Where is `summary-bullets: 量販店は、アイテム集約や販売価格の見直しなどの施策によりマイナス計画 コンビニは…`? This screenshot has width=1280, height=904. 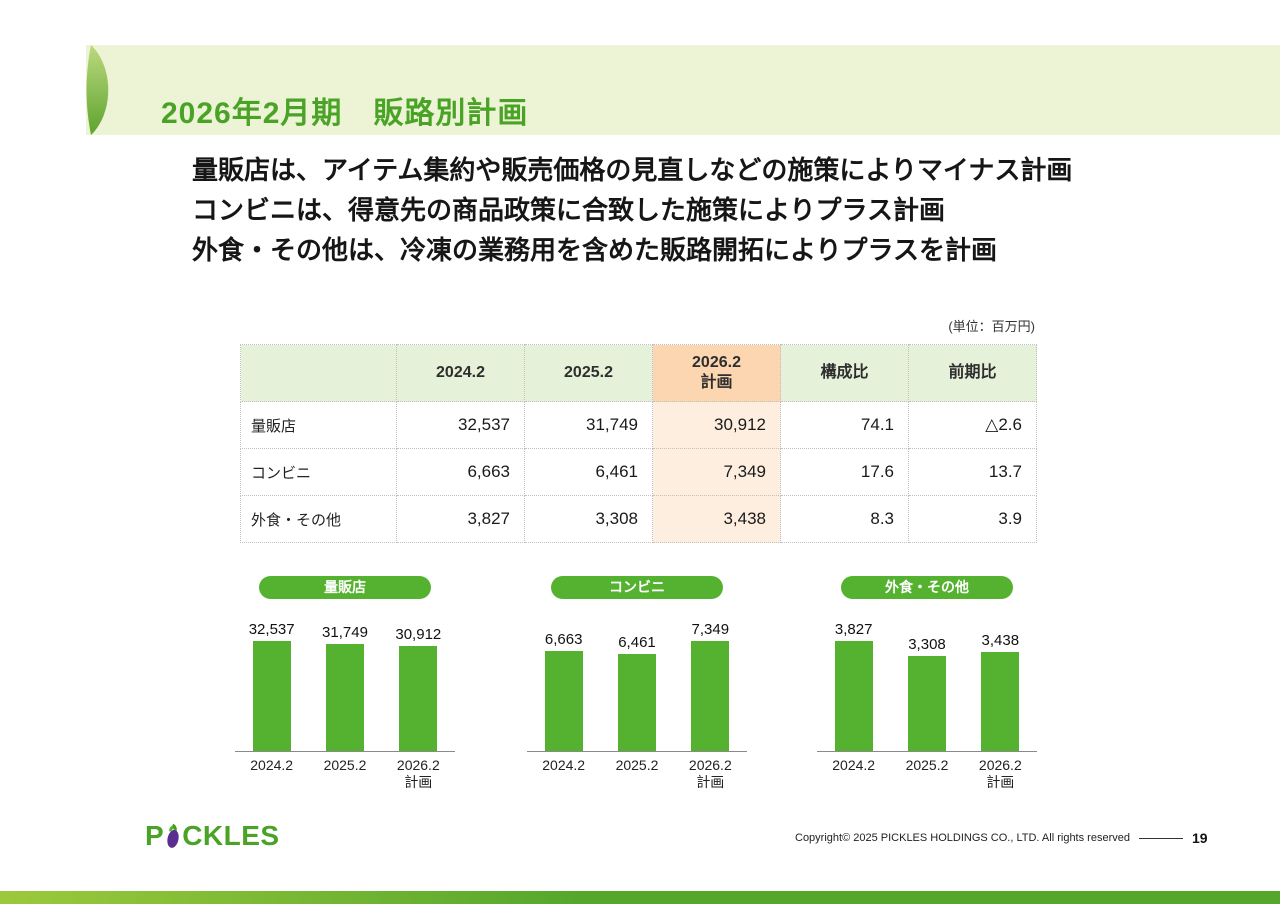 summary-bullets: 量販店は、アイテム集約や販売価格の見直しなどの施策によりマイナス計画 コンビニは… is located at coordinates (692, 210).